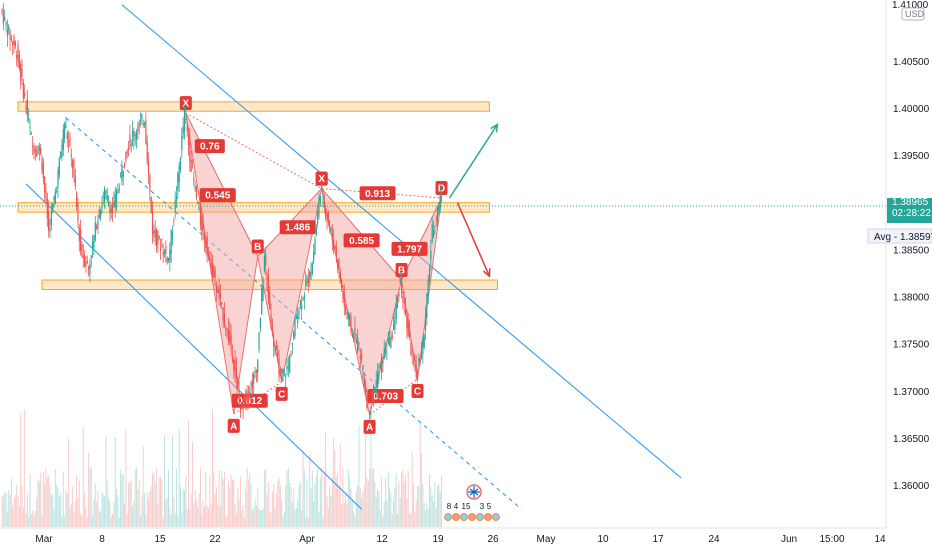 The width and height of the screenshot is (932, 550). What do you see at coordinates (473, 239) in the screenshot?
I see `bearish-projection-shaft` at bounding box center [473, 239].